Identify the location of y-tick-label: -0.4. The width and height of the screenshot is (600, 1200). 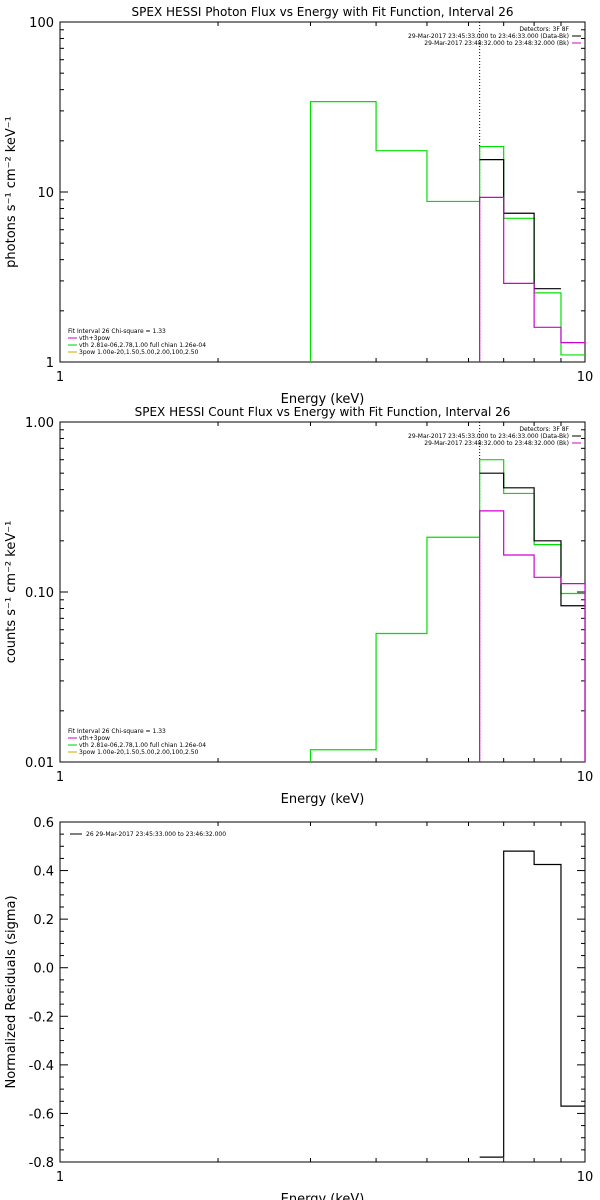
(41, 1066).